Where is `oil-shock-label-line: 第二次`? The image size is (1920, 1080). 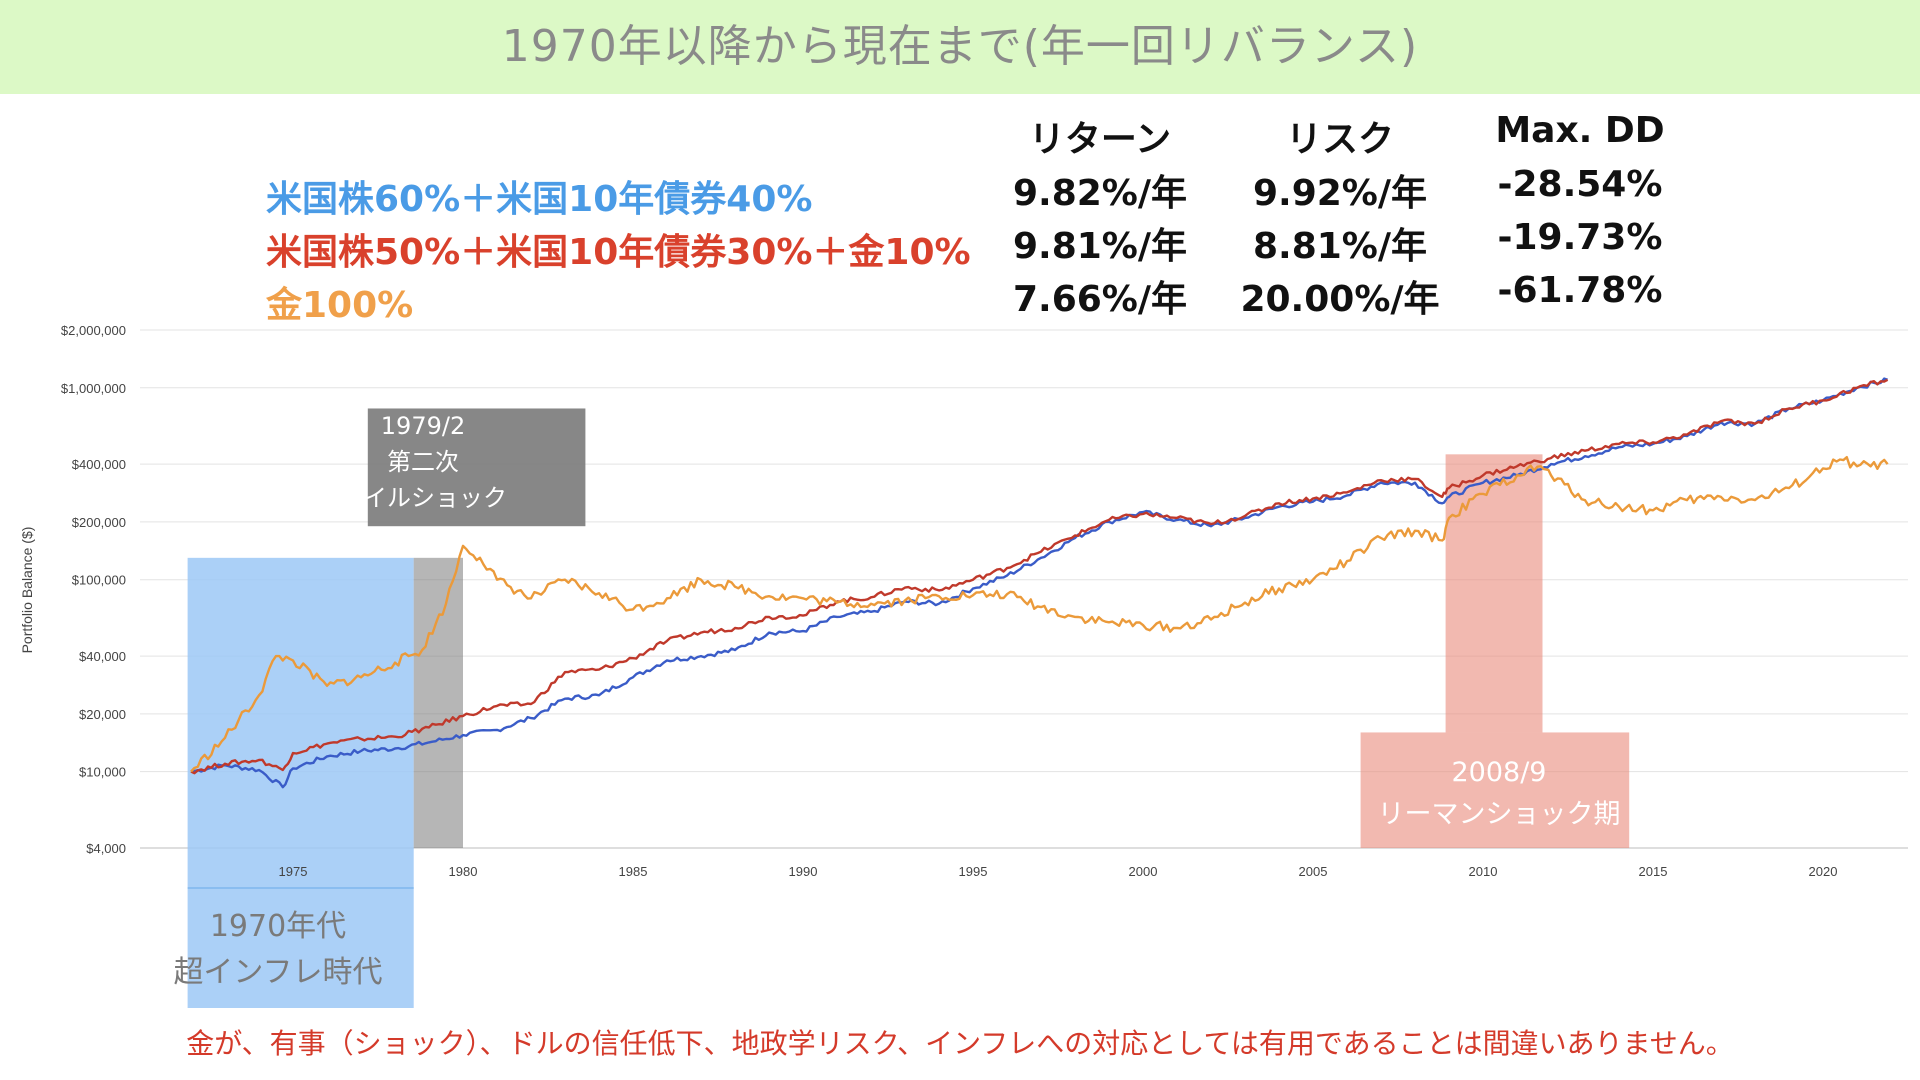 oil-shock-label-line: 第二次 is located at coordinates (423, 462).